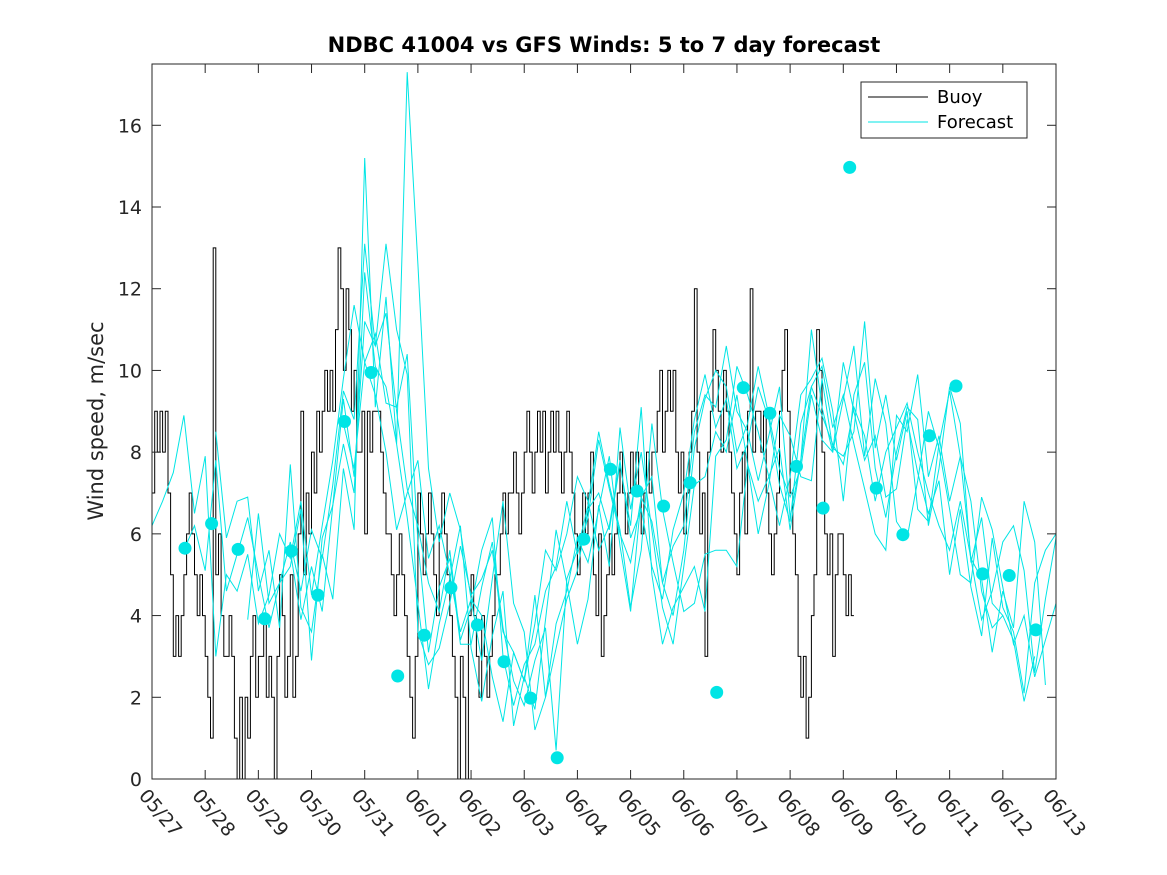  I want to click on y-tick-label: 6, so click(136, 535).